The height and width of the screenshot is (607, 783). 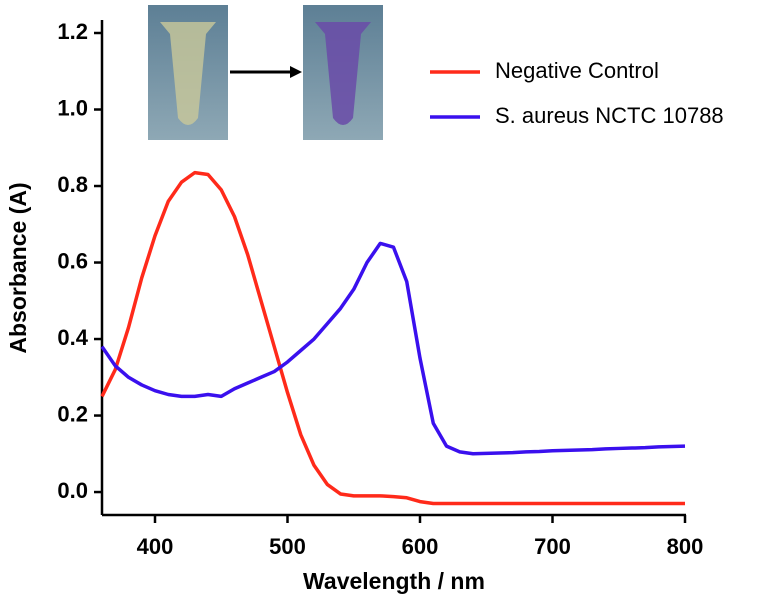 I want to click on arrow-head, so click(x=296, y=72).